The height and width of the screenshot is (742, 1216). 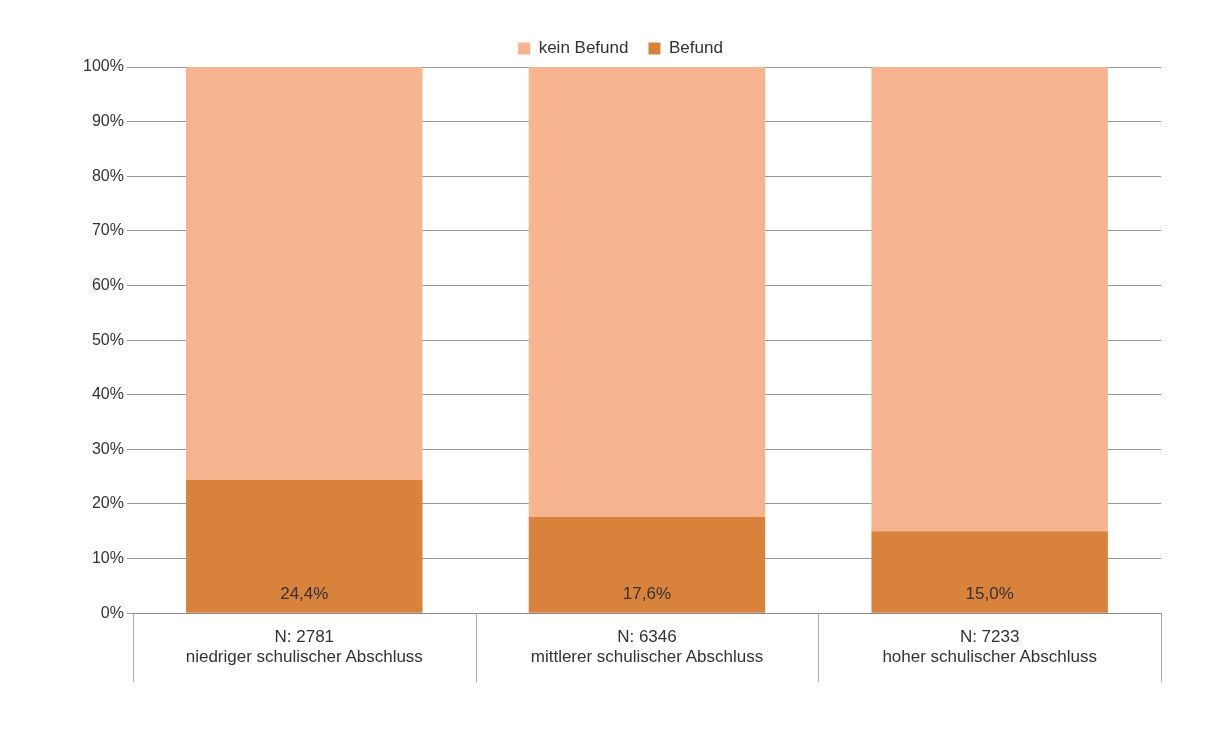 I want to click on y-tick-label: 20%, so click(x=107, y=503).